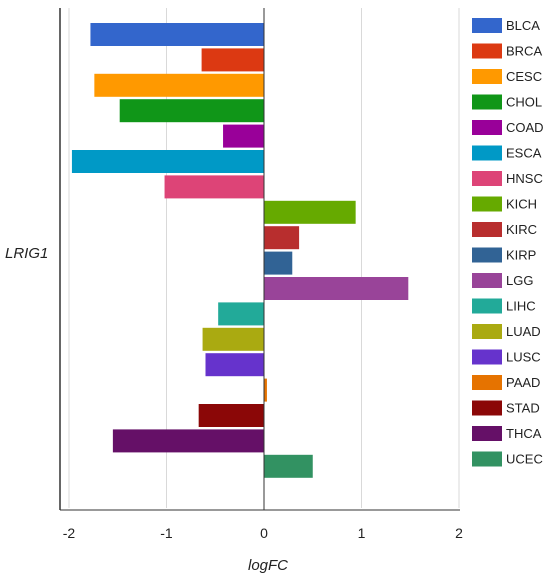  Describe the element at coordinates (282, 238) in the screenshot. I see `bar-kirc` at that location.